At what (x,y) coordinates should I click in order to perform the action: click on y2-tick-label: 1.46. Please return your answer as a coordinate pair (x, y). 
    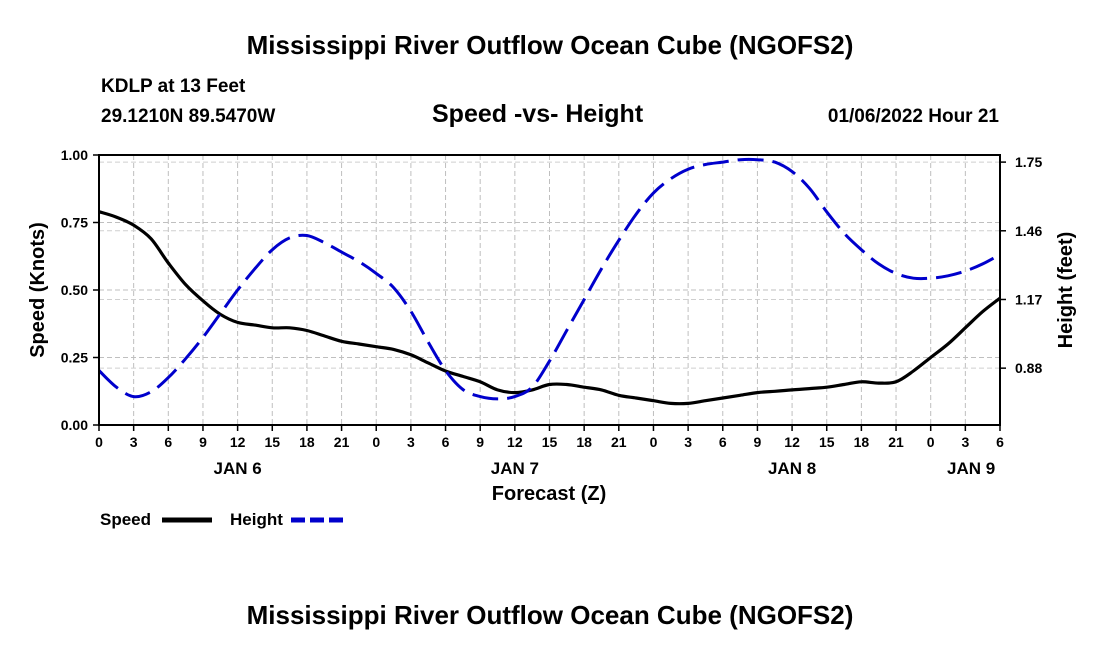
    Looking at the image, I should click on (1028, 231).